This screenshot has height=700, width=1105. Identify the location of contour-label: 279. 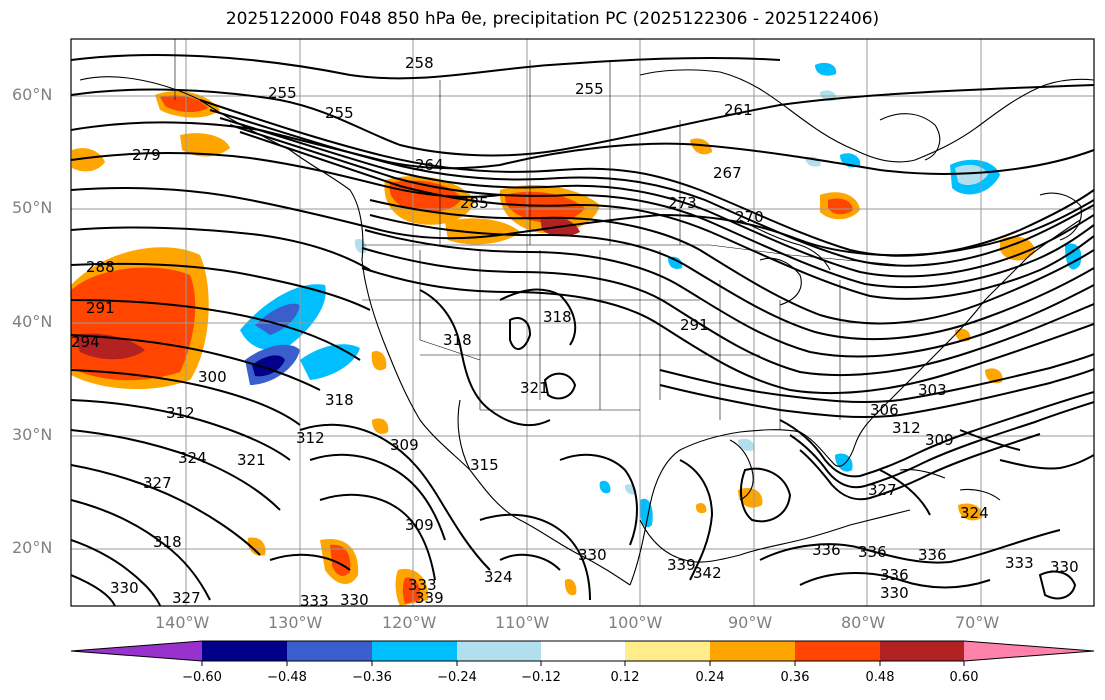
(146, 155).